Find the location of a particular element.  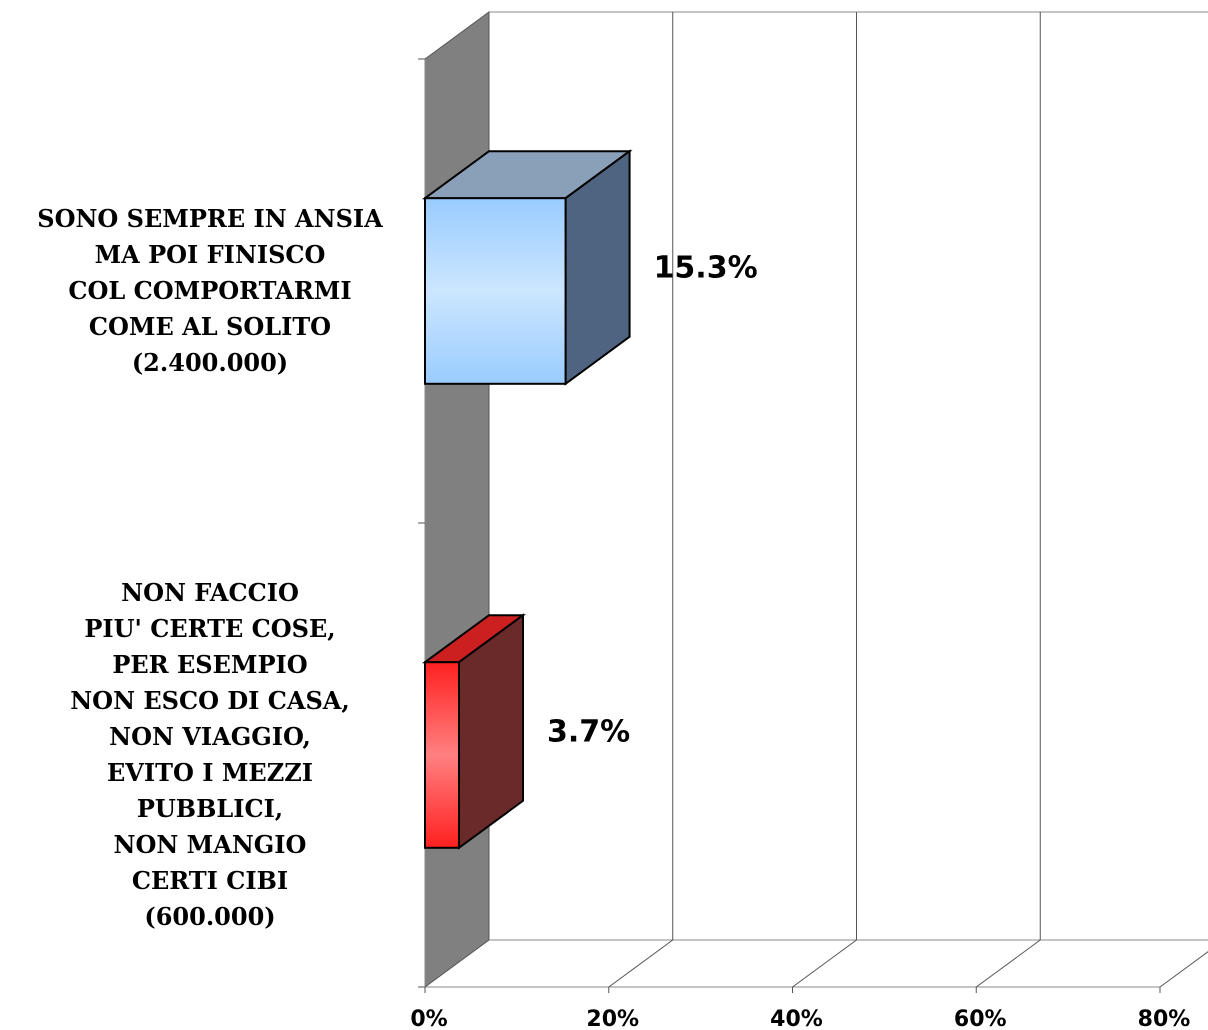

x-tick-label: 80% is located at coordinates (1164, 1018).